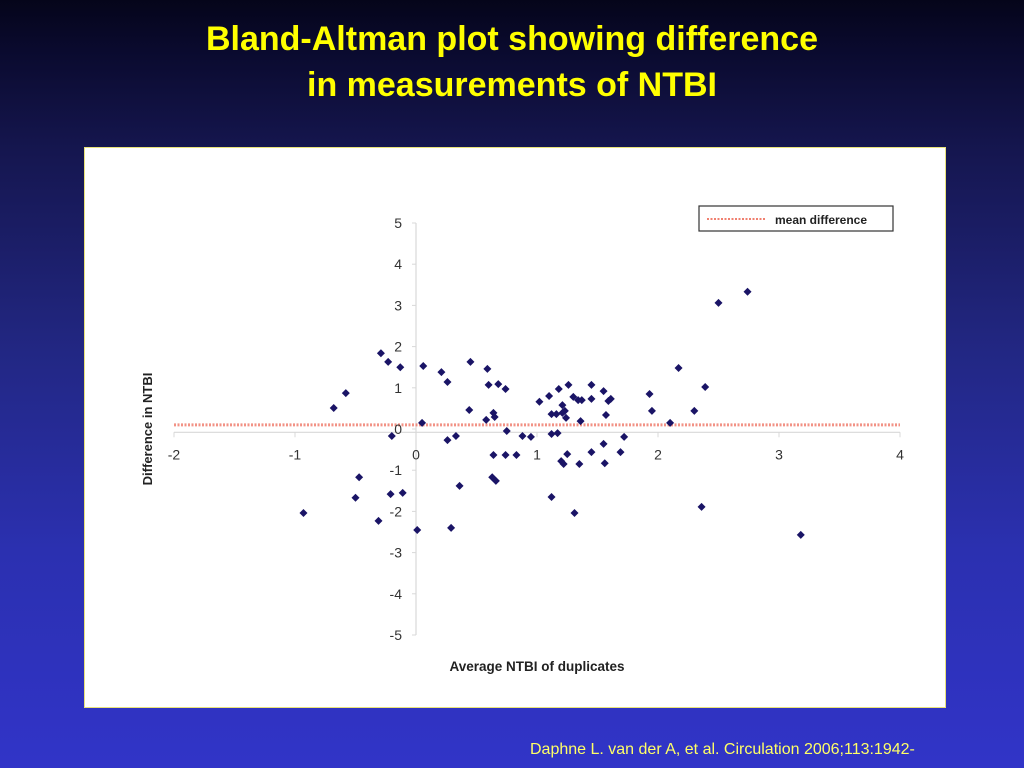 The width and height of the screenshot is (1024, 768). What do you see at coordinates (512, 85) in the screenshot?
I see `title-line-2: in measurements of NTBI` at bounding box center [512, 85].